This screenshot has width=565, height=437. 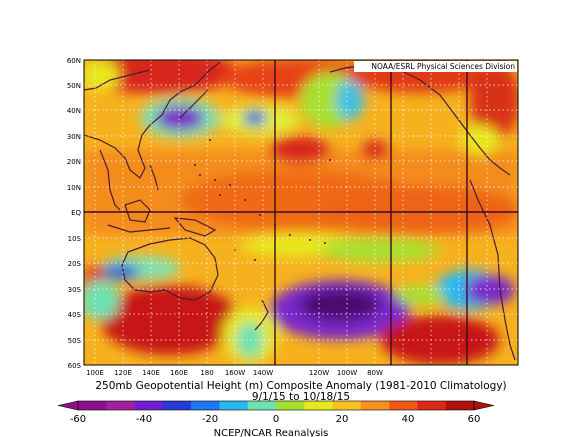 What do you see at coordinates (74, 111) in the screenshot?
I see `lat-label: 40N` at bounding box center [74, 111].